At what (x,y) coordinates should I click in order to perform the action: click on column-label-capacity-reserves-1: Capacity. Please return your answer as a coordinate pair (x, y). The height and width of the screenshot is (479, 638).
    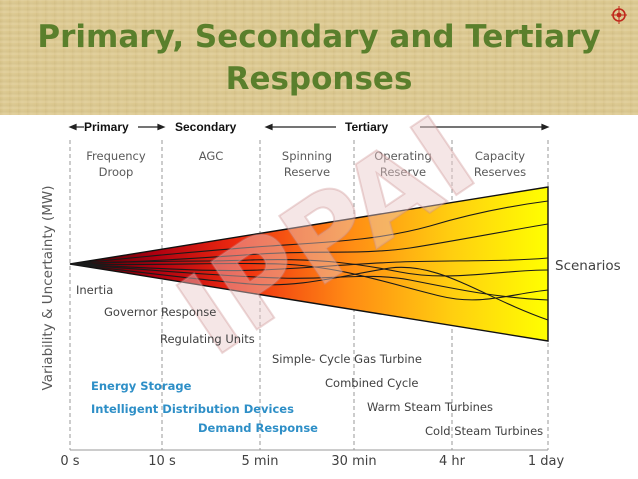
    Looking at the image, I should click on (500, 156).